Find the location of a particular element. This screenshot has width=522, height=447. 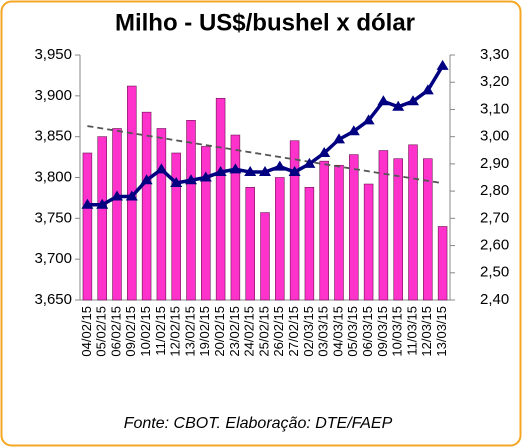

x-tick-label: 24/02/15 is located at coordinates (249, 331).